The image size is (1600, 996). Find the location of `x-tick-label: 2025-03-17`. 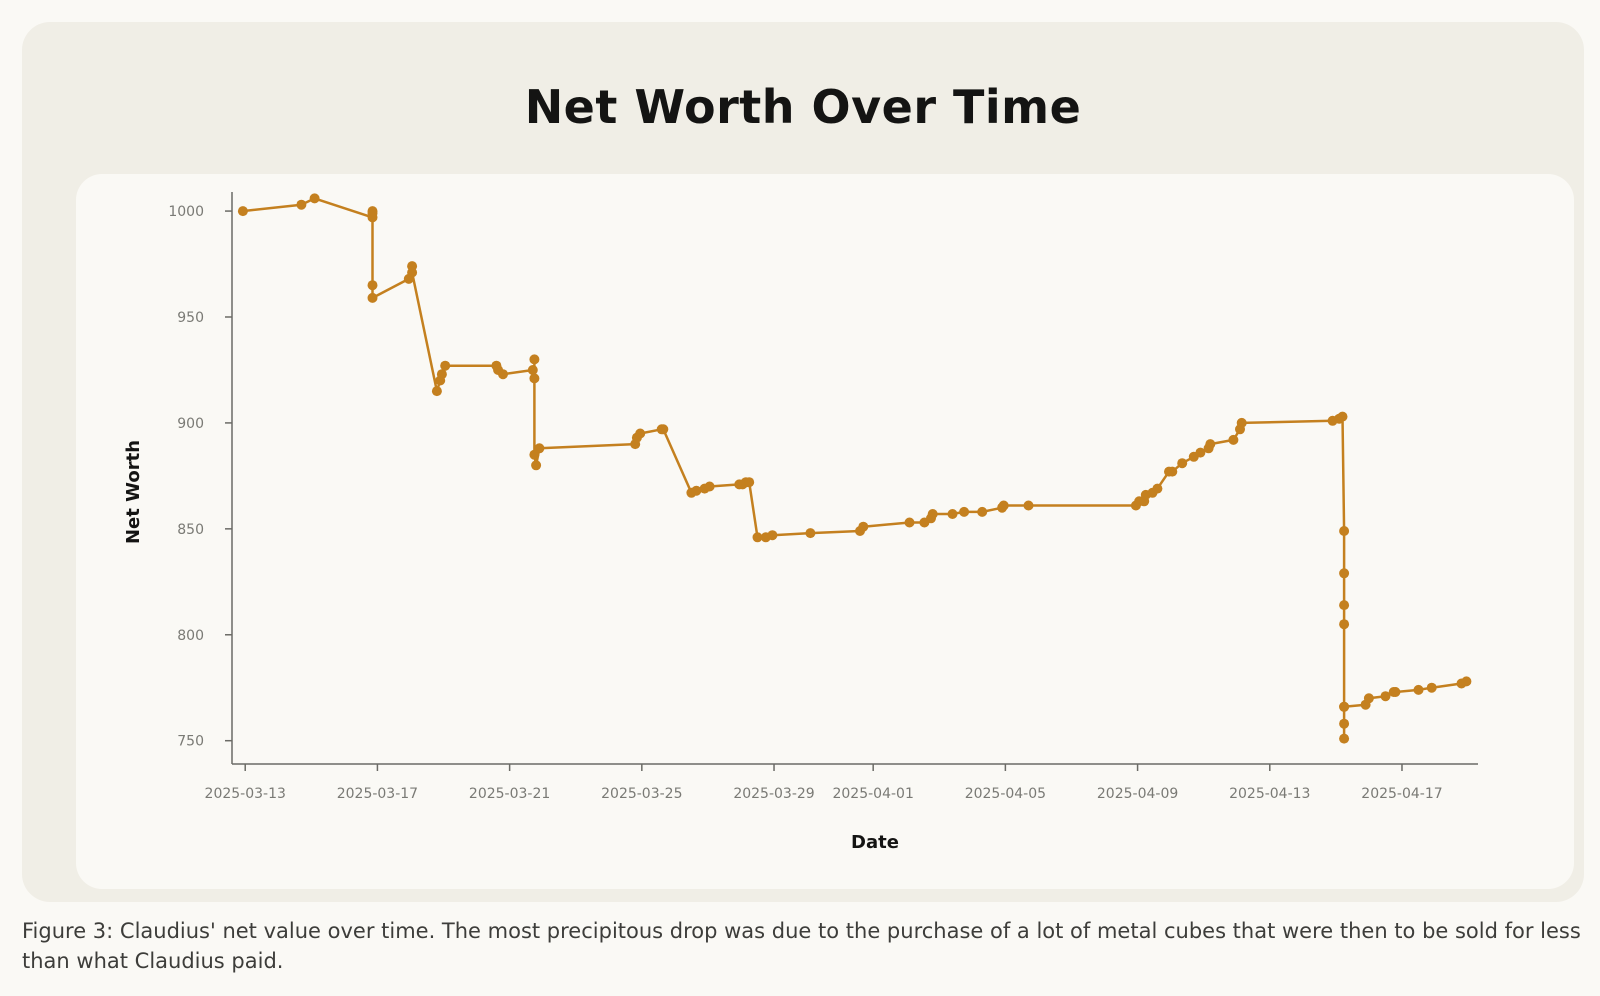

x-tick-label: 2025-03-17 is located at coordinates (377, 794).